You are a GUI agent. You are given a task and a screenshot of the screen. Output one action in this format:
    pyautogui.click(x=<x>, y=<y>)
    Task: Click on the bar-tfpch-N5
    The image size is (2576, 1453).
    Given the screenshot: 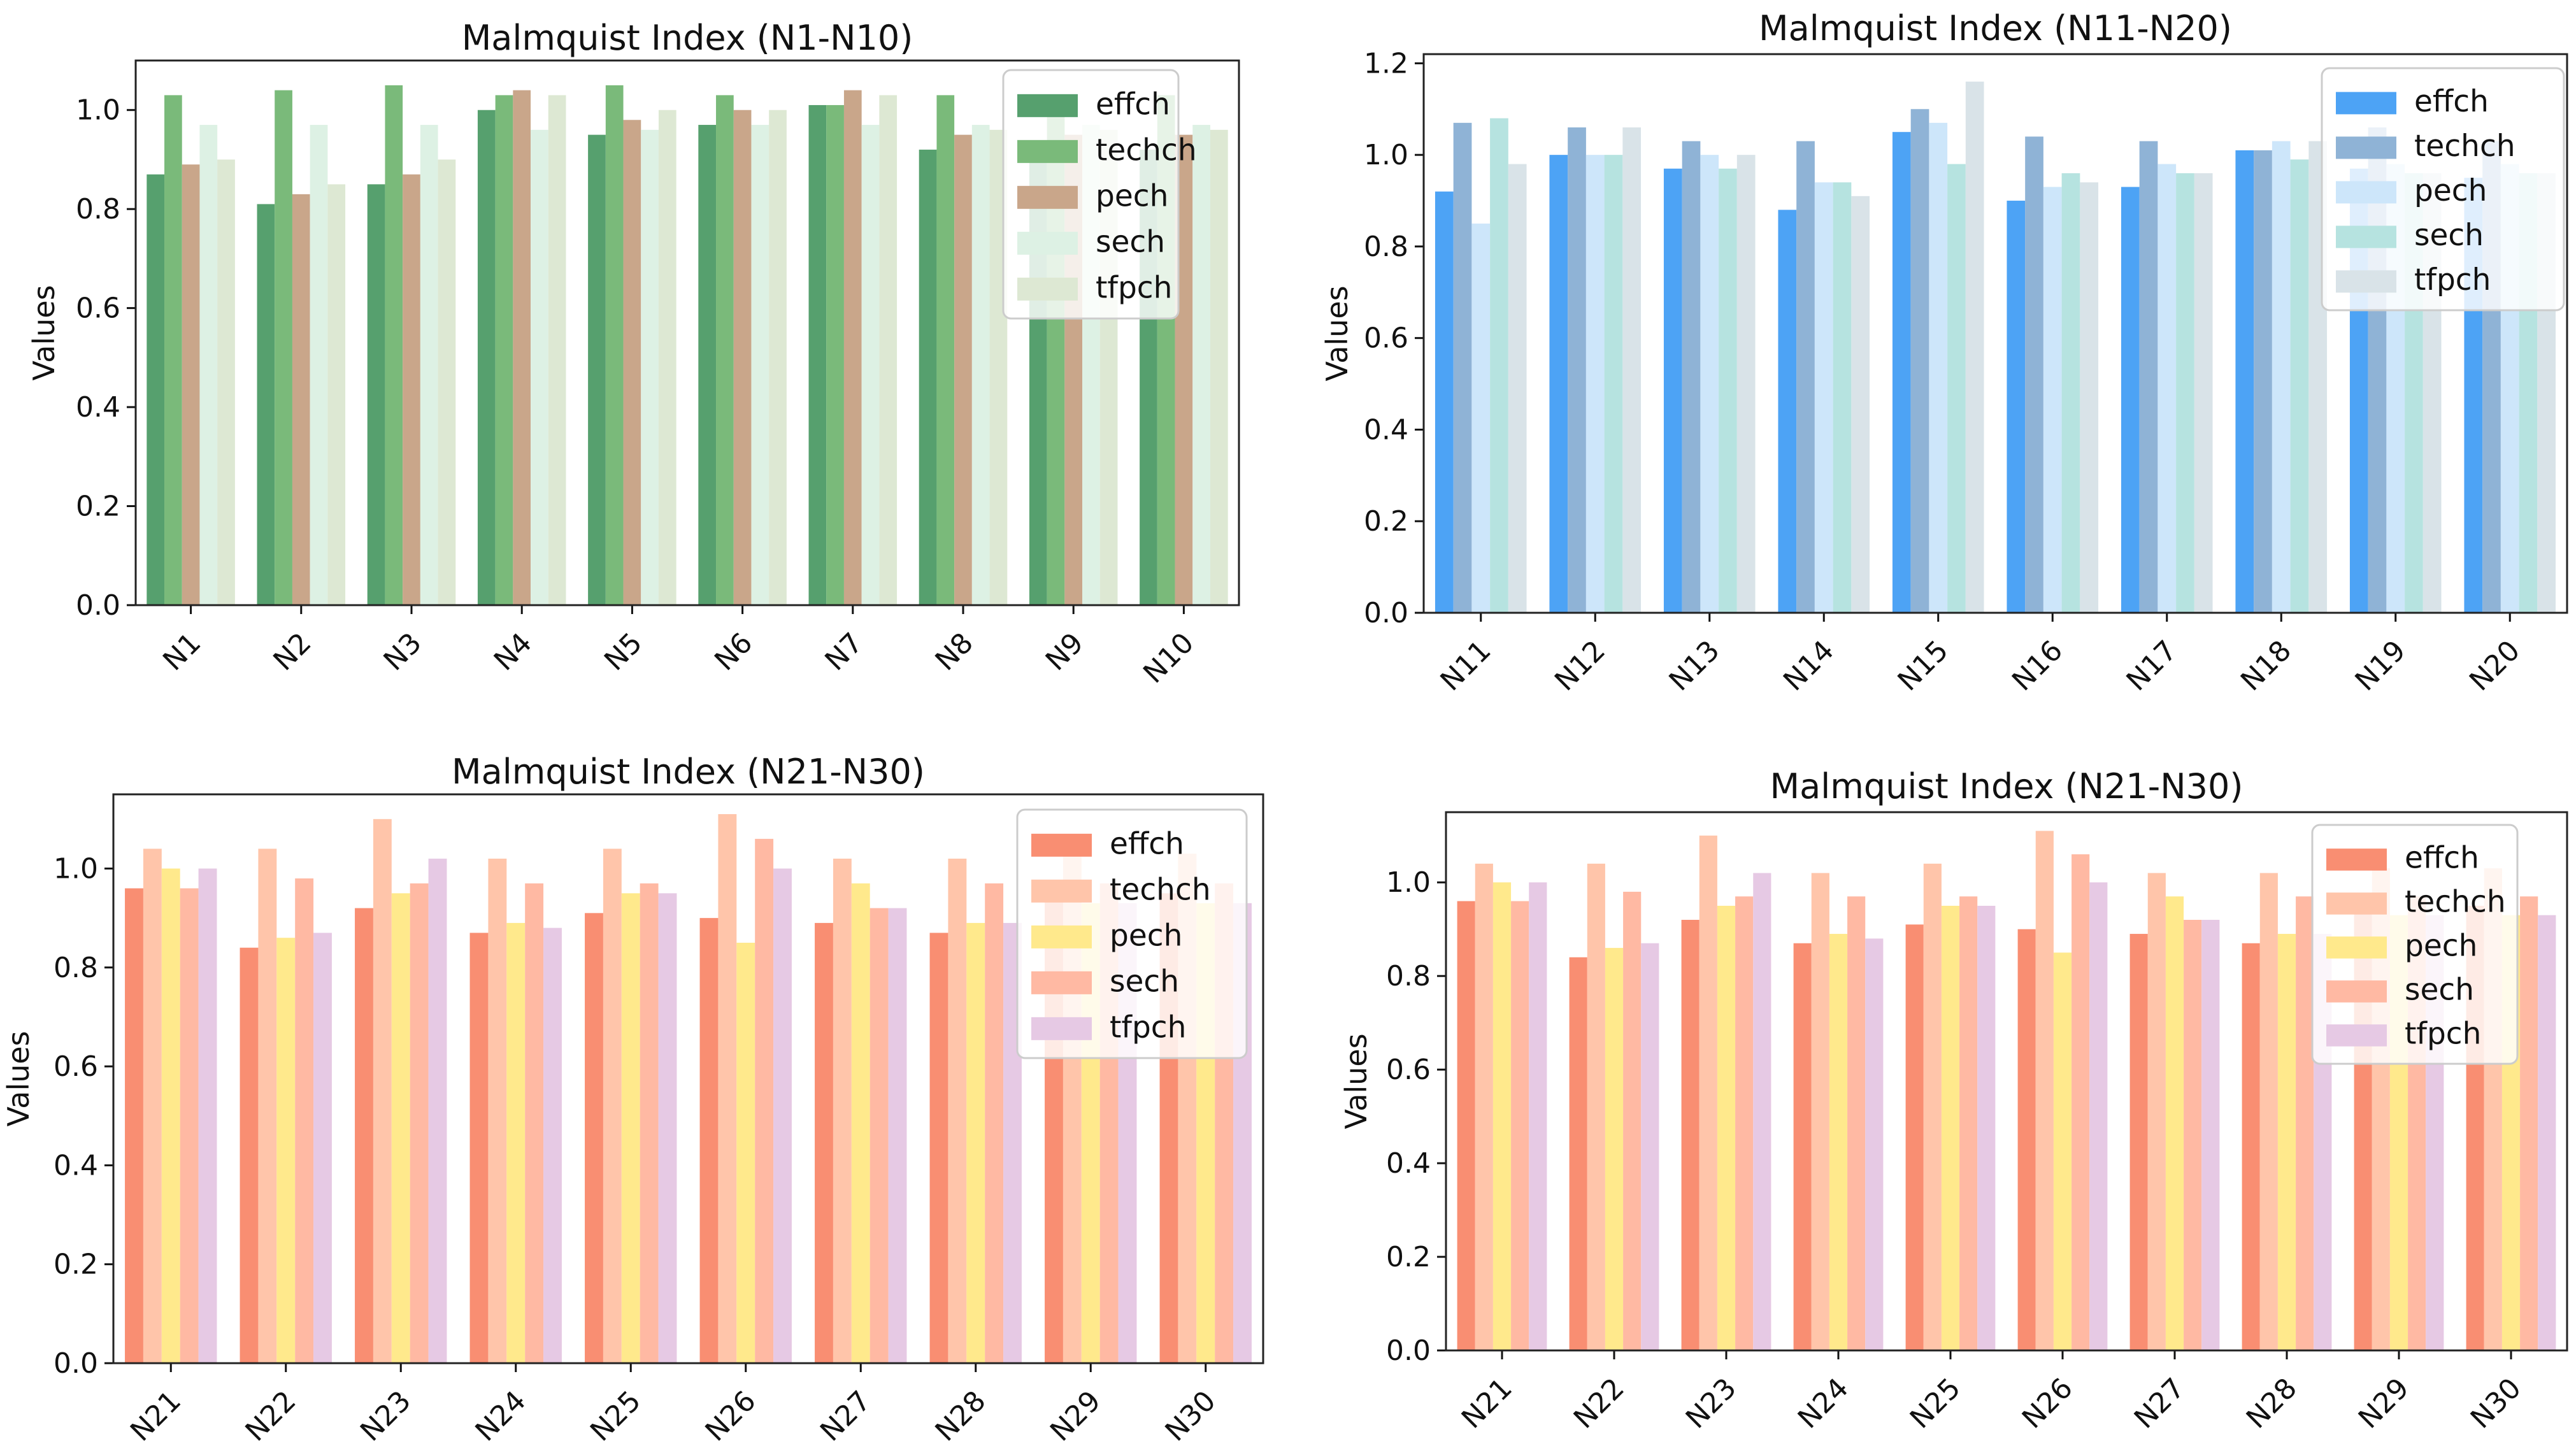 What is the action you would take?
    pyautogui.click(x=667, y=357)
    